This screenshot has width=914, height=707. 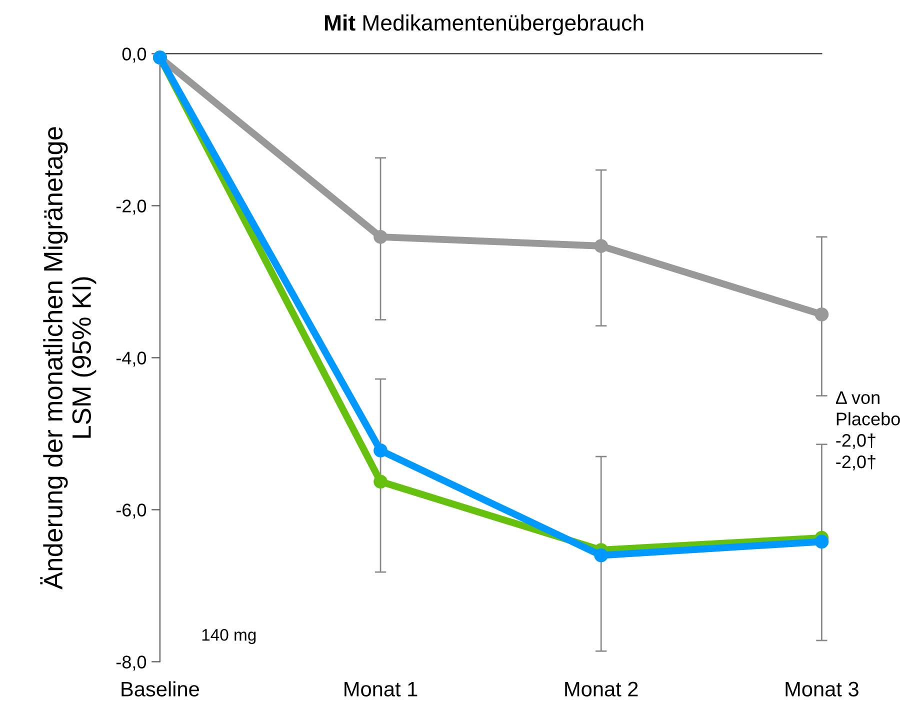 What do you see at coordinates (131, 207) in the screenshot?
I see `y-tick-label: -2,0` at bounding box center [131, 207].